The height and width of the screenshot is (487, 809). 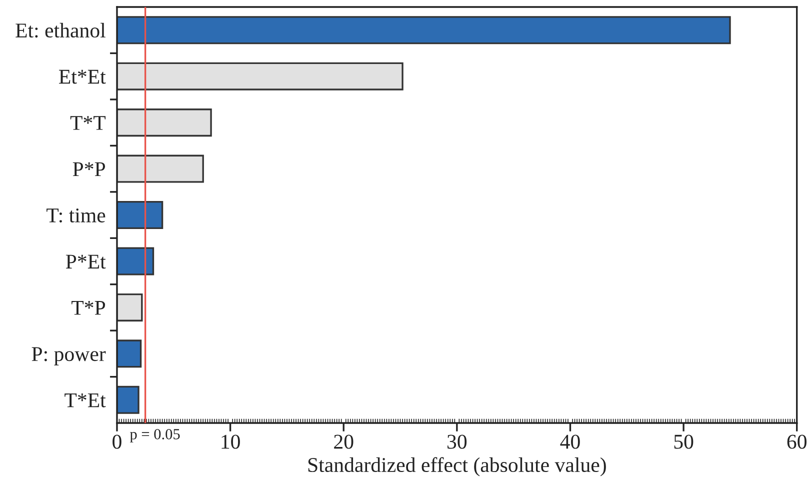 What do you see at coordinates (117, 441) in the screenshot?
I see `x-tick-label: 0` at bounding box center [117, 441].